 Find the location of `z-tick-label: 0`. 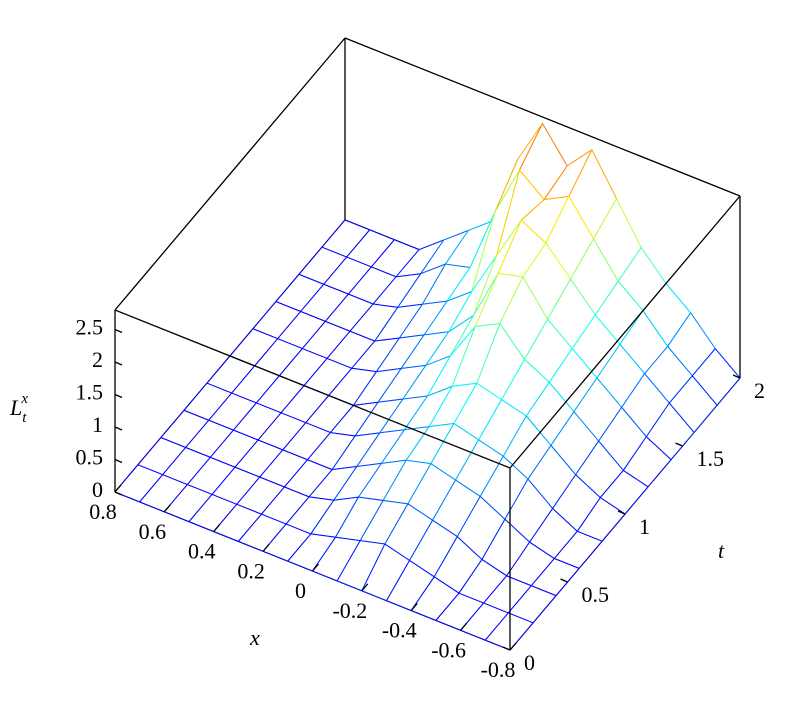

z-tick-label: 0 is located at coordinates (97, 489).